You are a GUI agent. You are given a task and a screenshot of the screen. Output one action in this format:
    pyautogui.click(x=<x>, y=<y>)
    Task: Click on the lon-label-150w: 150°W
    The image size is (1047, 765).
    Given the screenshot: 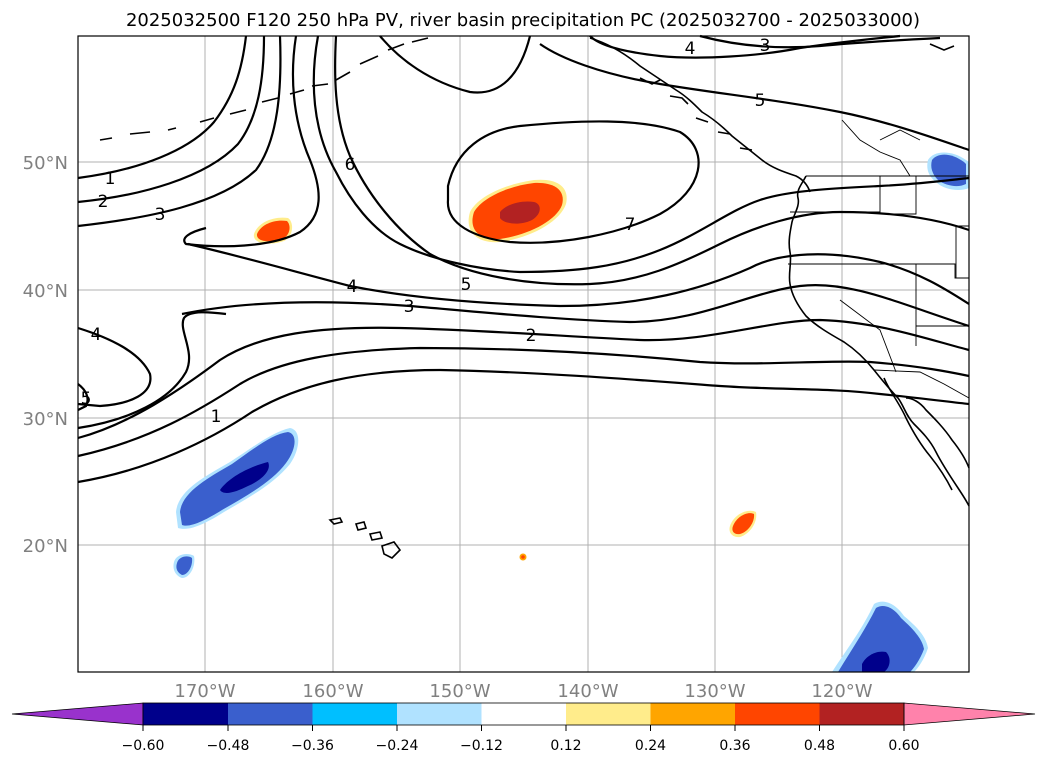 What is the action you would take?
    pyautogui.click(x=459, y=691)
    